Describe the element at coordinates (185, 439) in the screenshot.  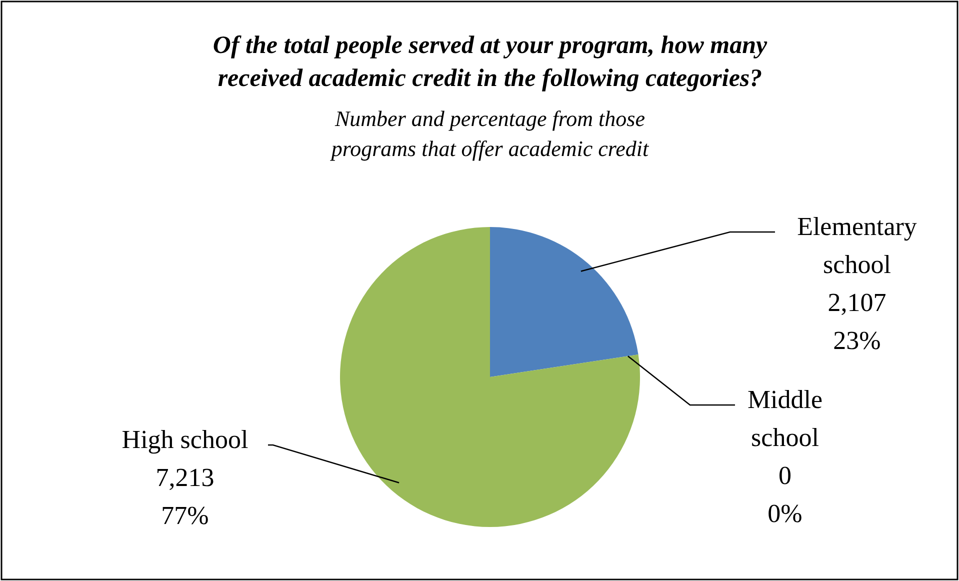
I see `slice-label: High school` at that location.